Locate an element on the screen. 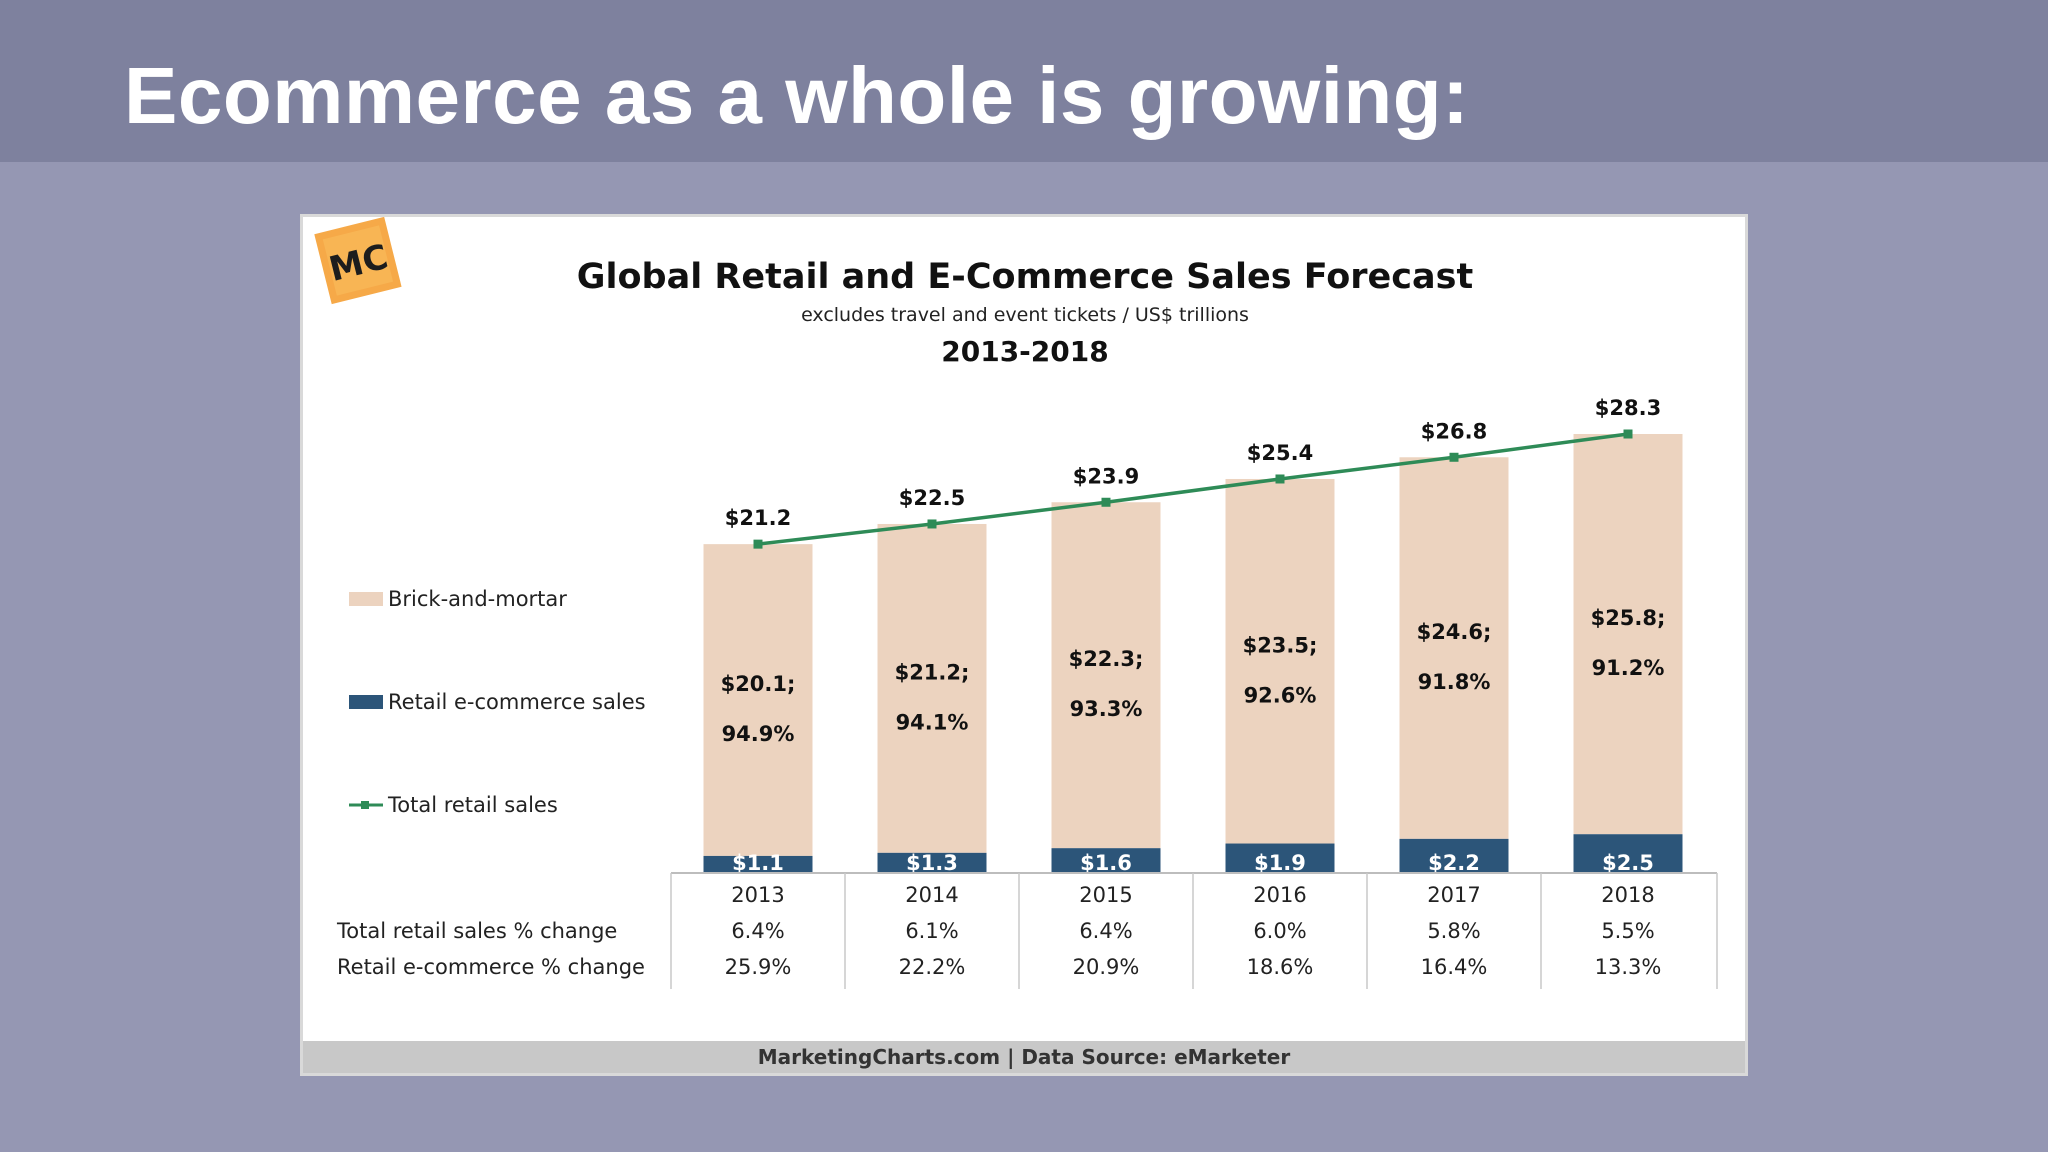  line-layer is located at coordinates (1193, 489).